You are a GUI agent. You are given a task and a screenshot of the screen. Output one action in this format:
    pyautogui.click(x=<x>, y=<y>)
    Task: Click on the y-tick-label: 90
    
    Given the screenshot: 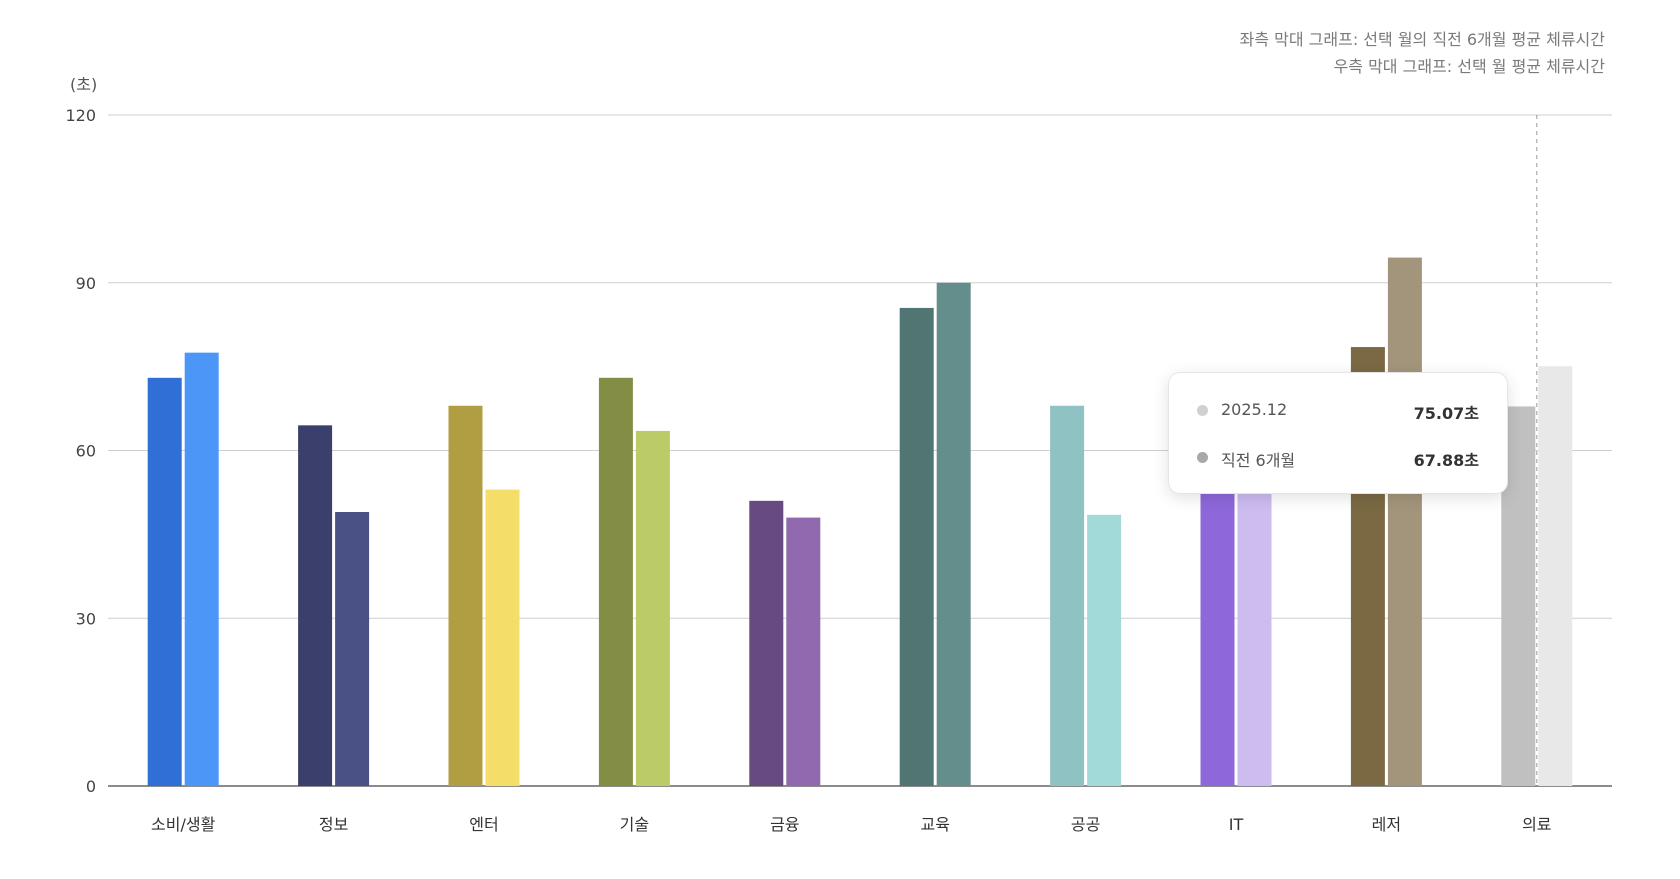 What is the action you would take?
    pyautogui.click(x=86, y=283)
    